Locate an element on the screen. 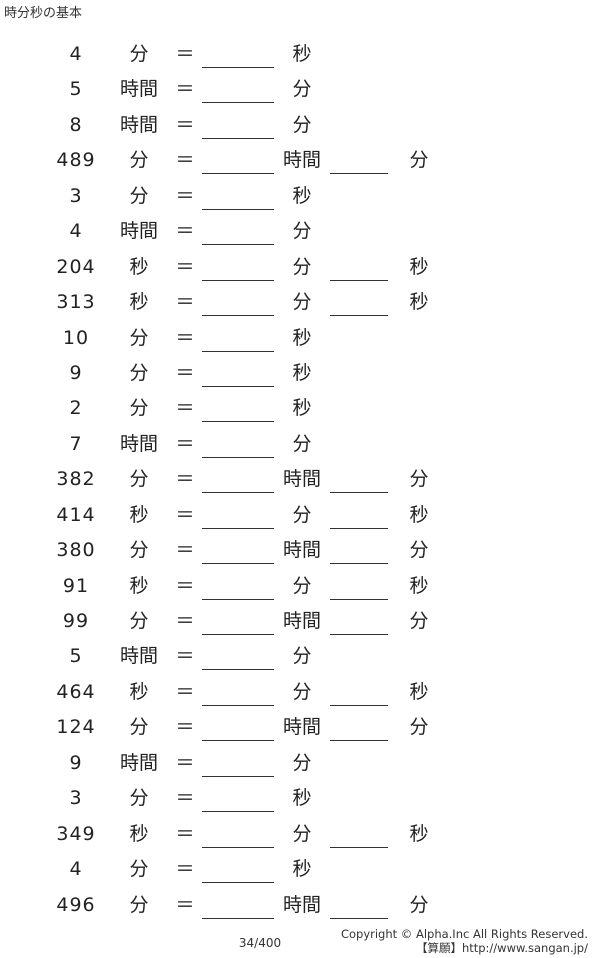  problem-value: 204 is located at coordinates (76, 266).